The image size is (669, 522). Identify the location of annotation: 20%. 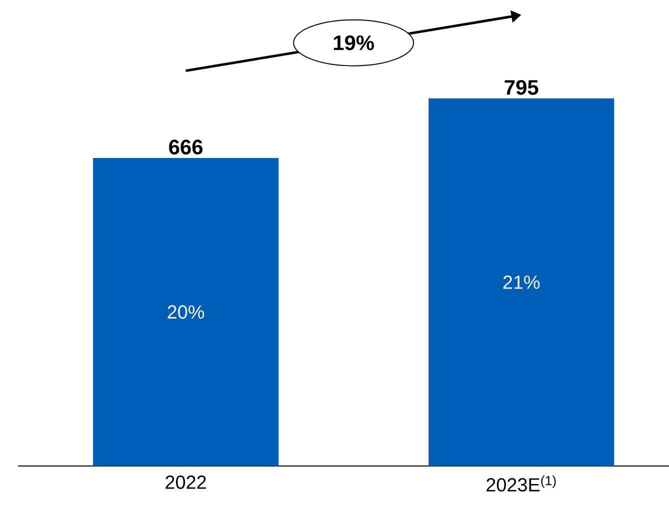
(186, 312).